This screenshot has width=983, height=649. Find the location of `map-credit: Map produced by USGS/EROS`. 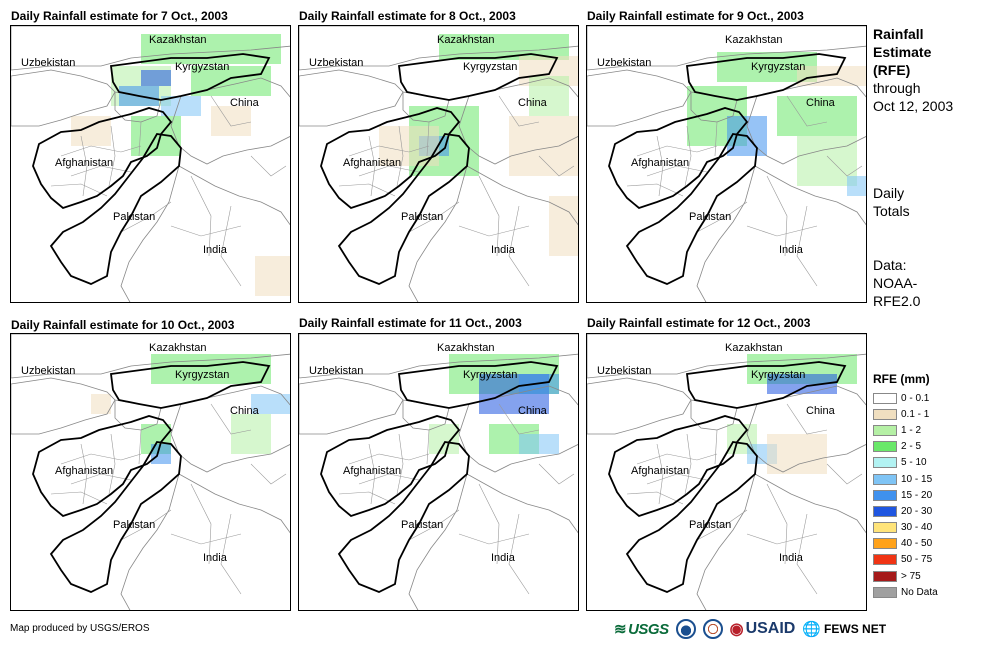

map-credit: Map produced by USGS/EROS is located at coordinates (80, 628).